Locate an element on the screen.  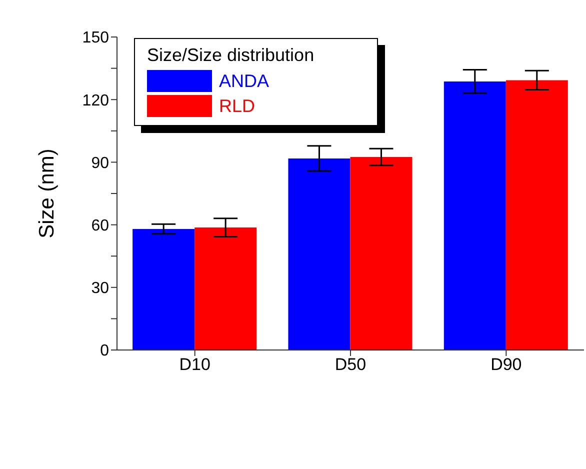
y-tick-label: 0 is located at coordinates (105, 351).